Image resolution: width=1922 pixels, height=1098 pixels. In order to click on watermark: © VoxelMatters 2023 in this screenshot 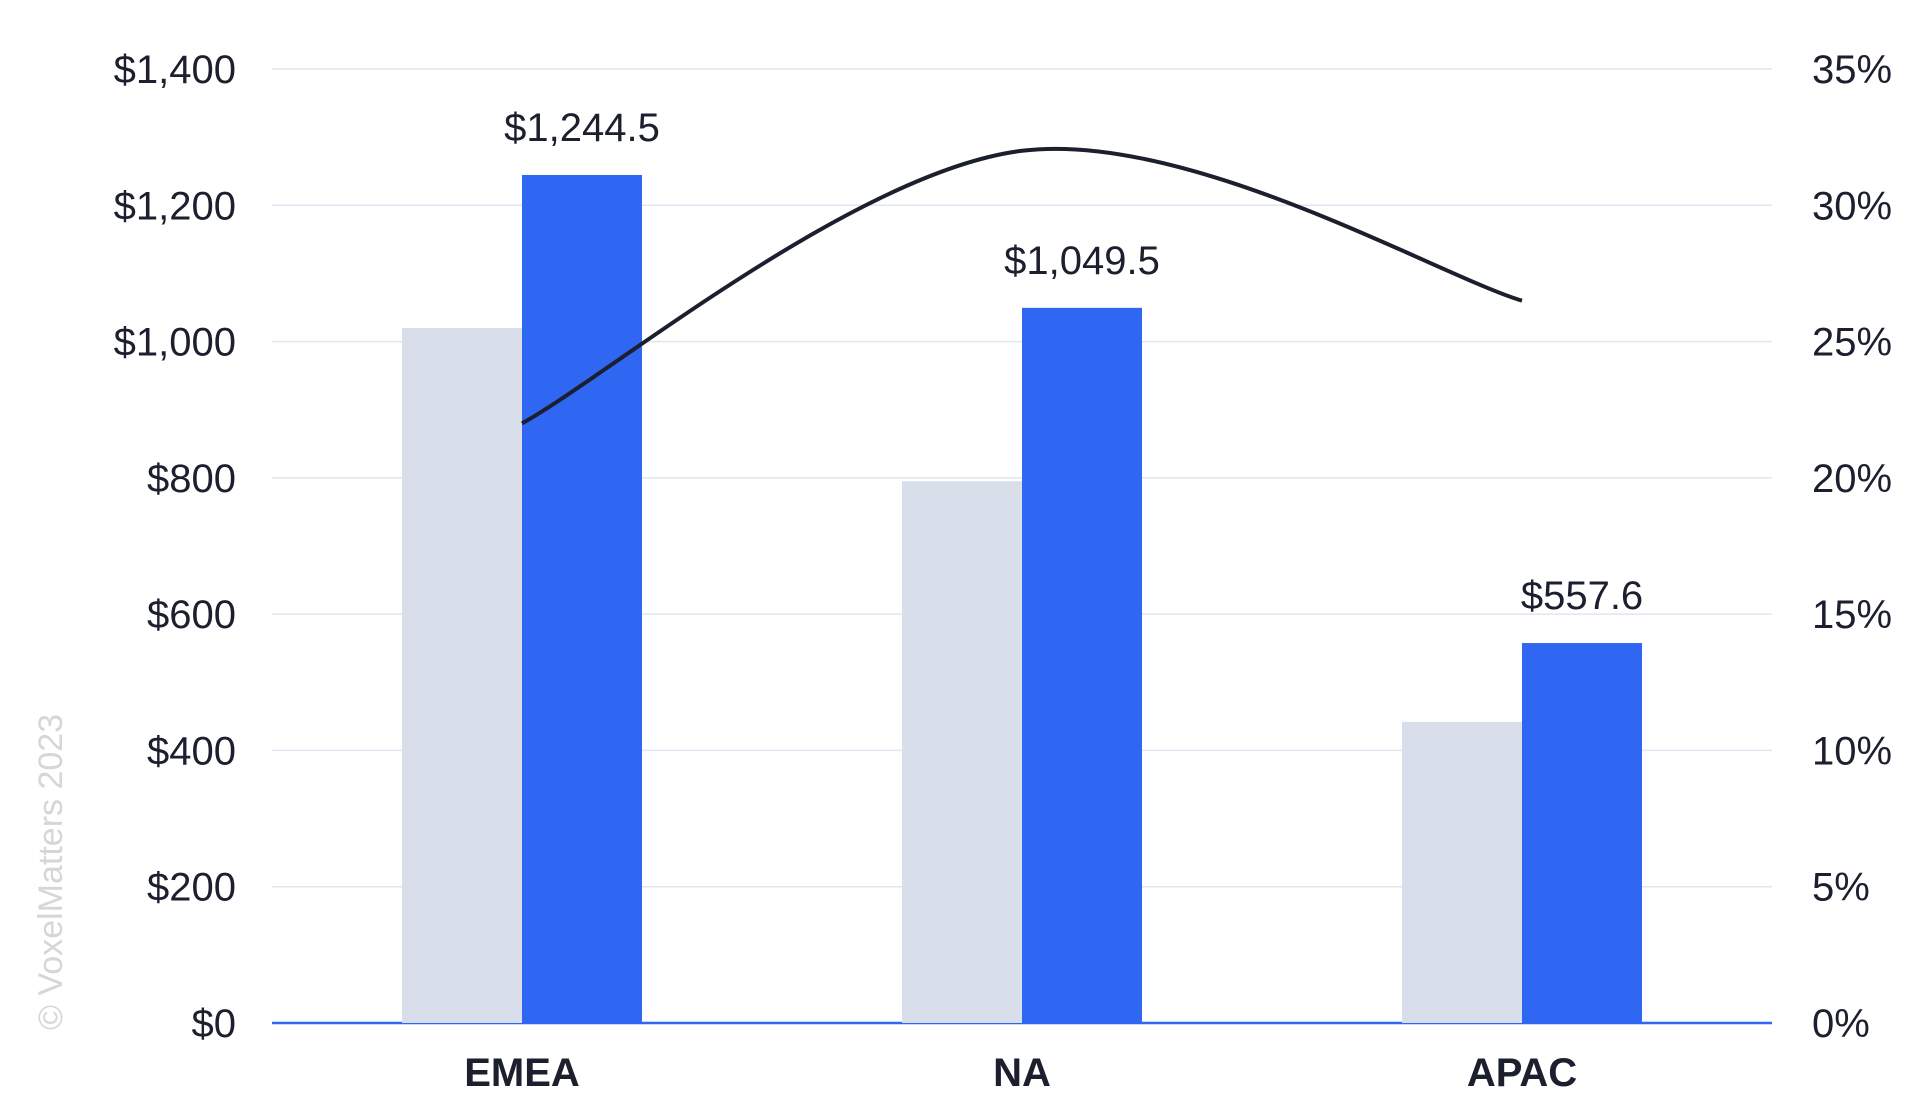, I will do `click(51, 872)`.